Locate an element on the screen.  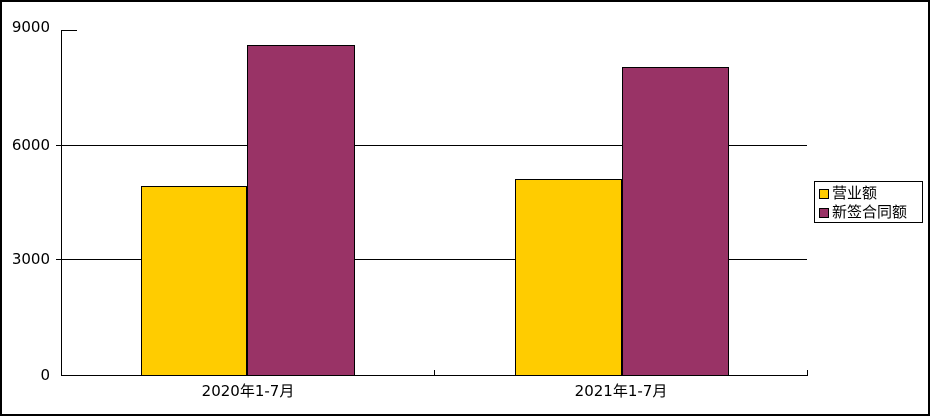
y-axis-tick-label-9000: 9000 is located at coordinates (30, 27).